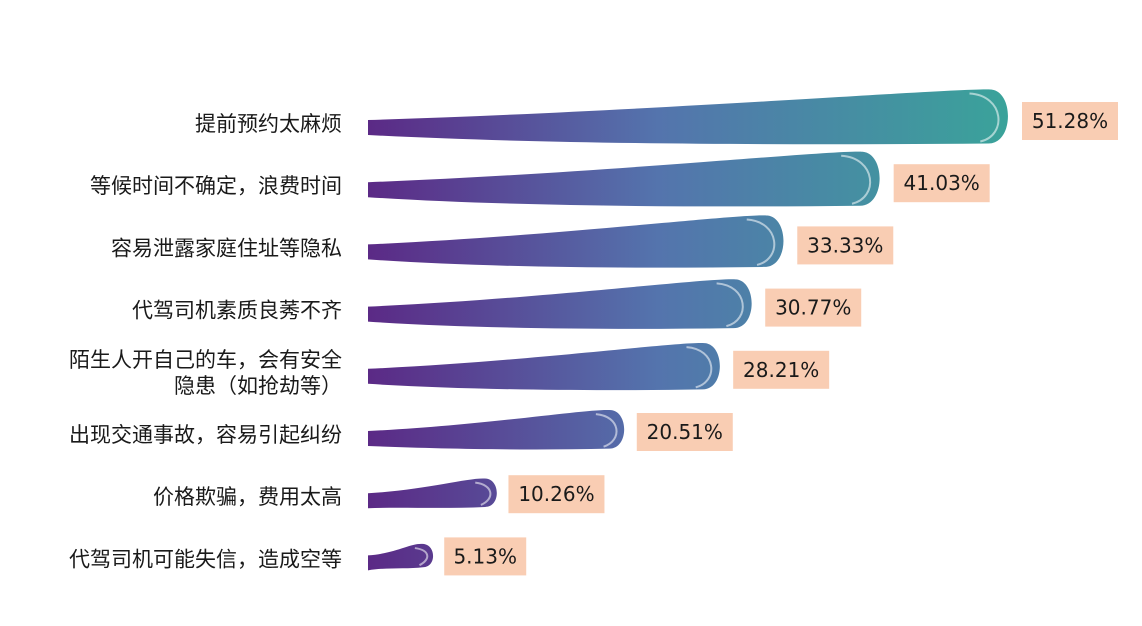 The image size is (1142, 626). I want to click on value-label: 10.26%, so click(556, 494).